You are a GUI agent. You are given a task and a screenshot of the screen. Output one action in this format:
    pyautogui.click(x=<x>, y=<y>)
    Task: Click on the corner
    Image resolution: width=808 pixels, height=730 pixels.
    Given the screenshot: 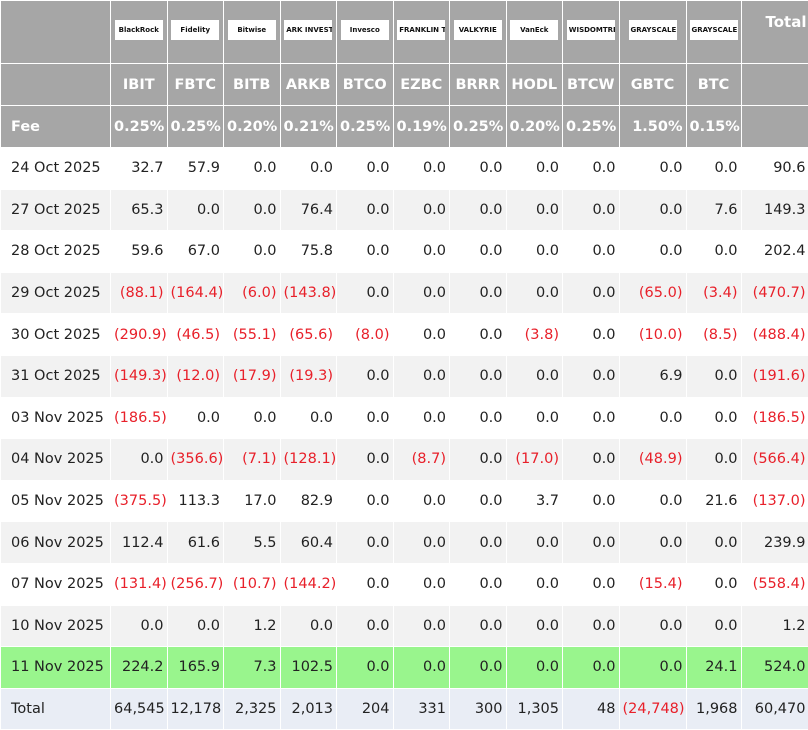 What is the action you would take?
    pyautogui.click(x=56, y=85)
    